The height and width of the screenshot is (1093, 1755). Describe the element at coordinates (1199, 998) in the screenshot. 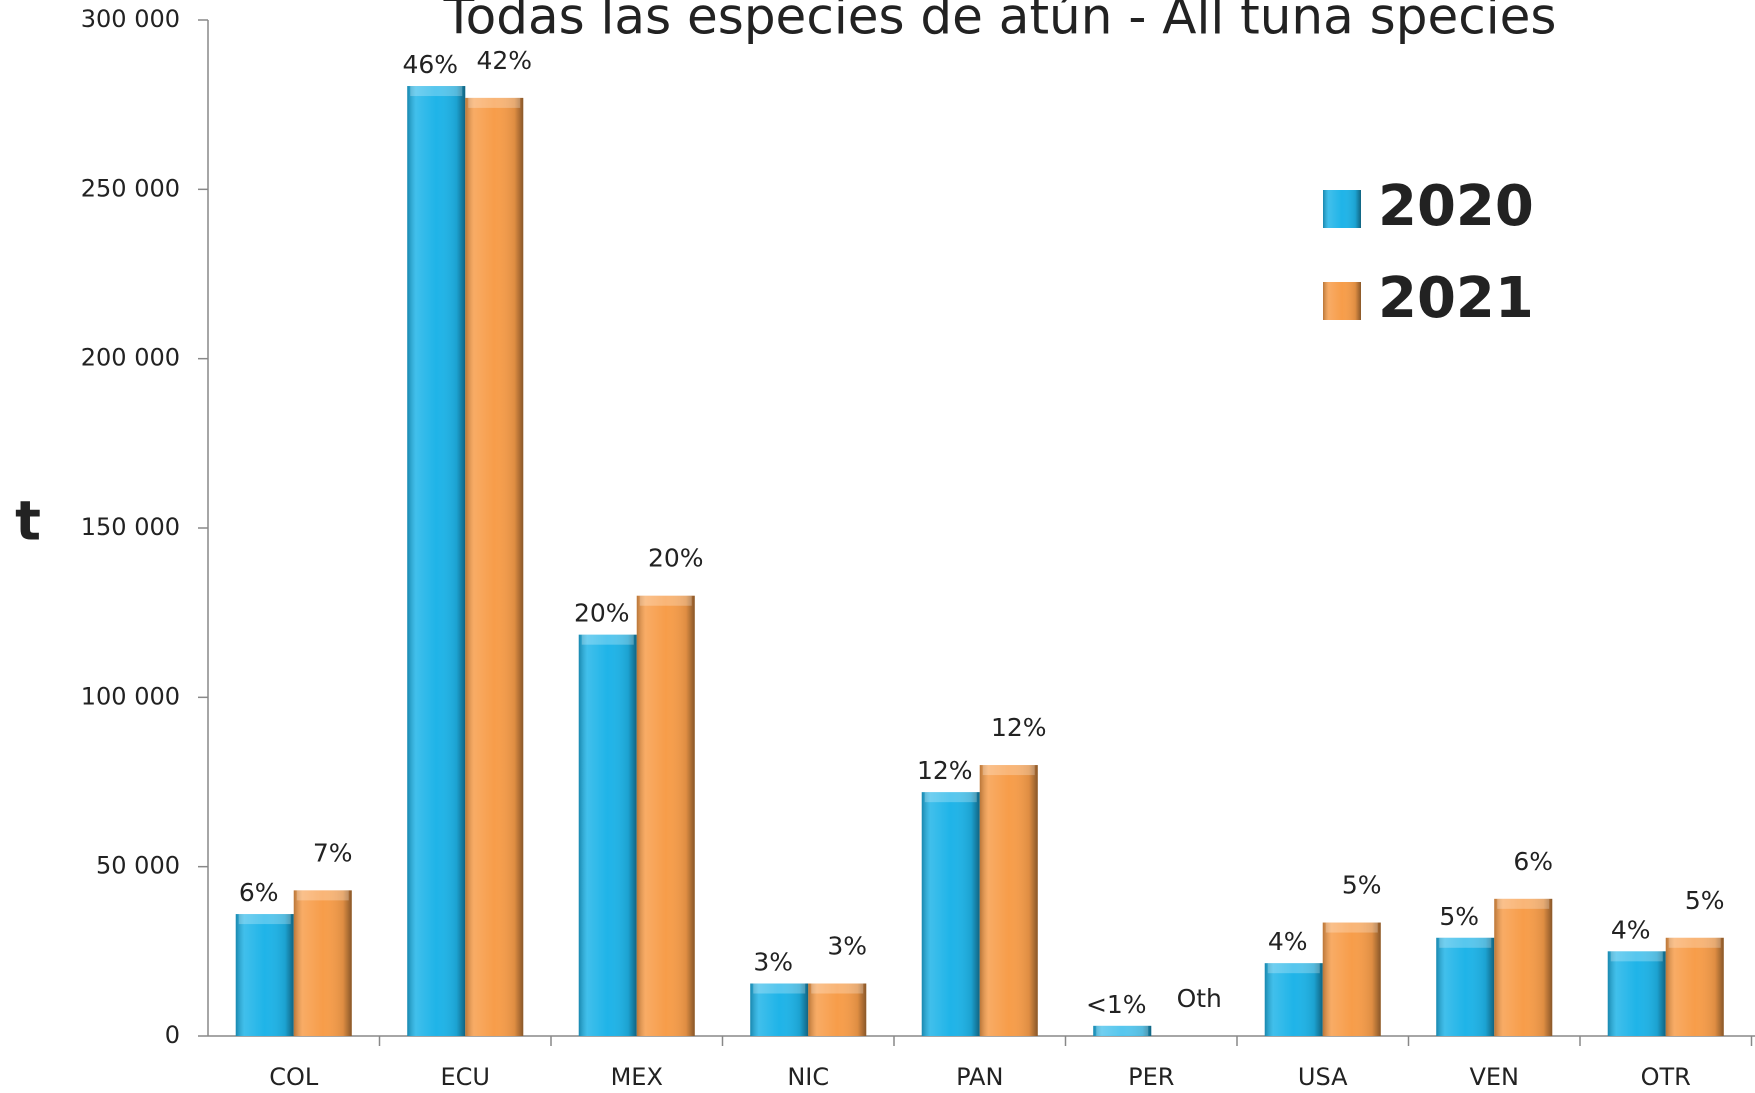

I see `annotation: Oth` at that location.